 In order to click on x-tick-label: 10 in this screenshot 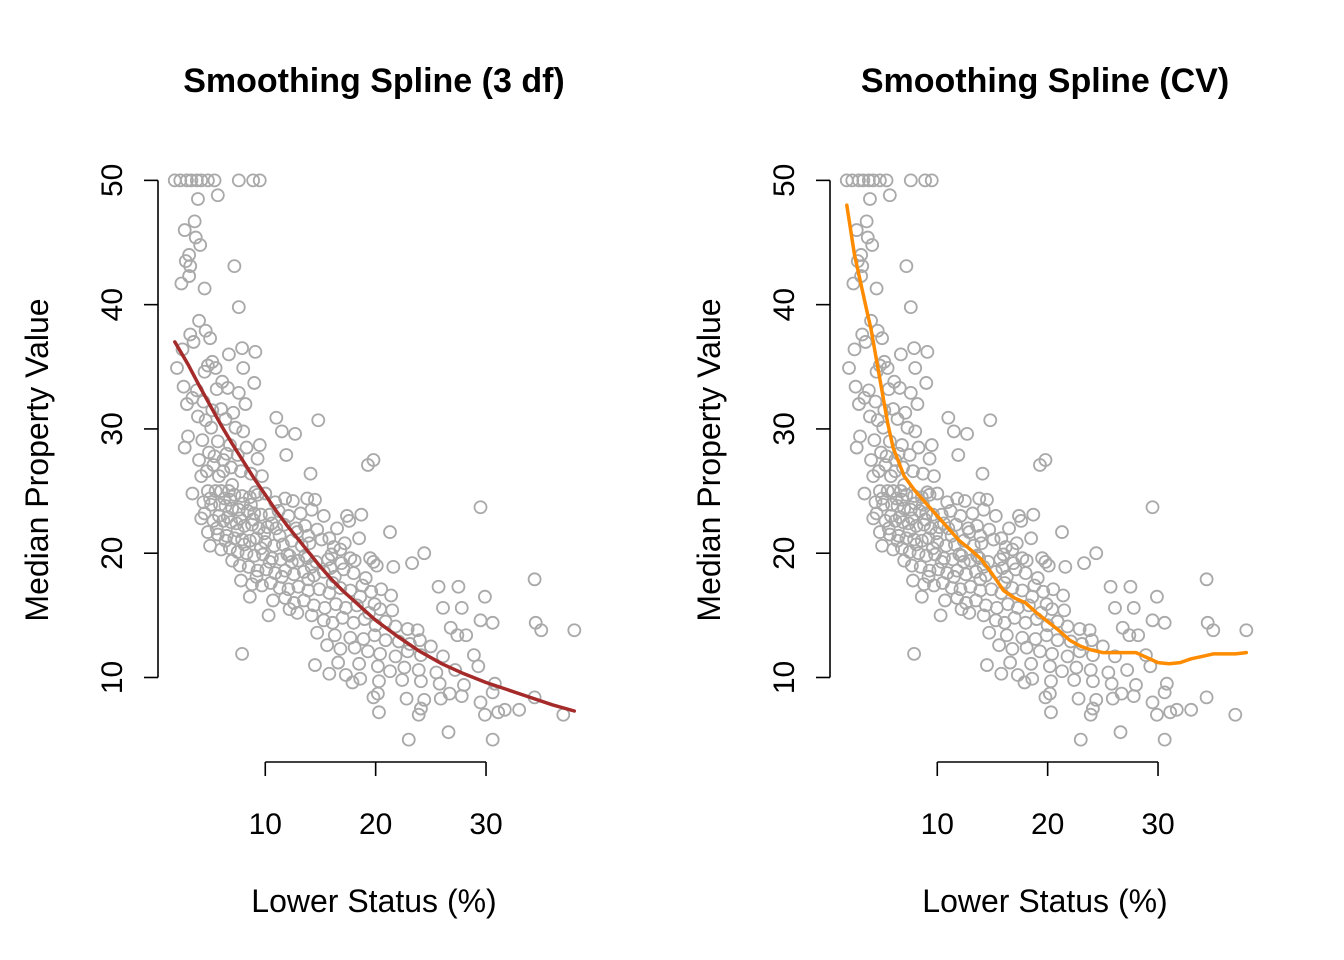, I will do `click(937, 824)`.